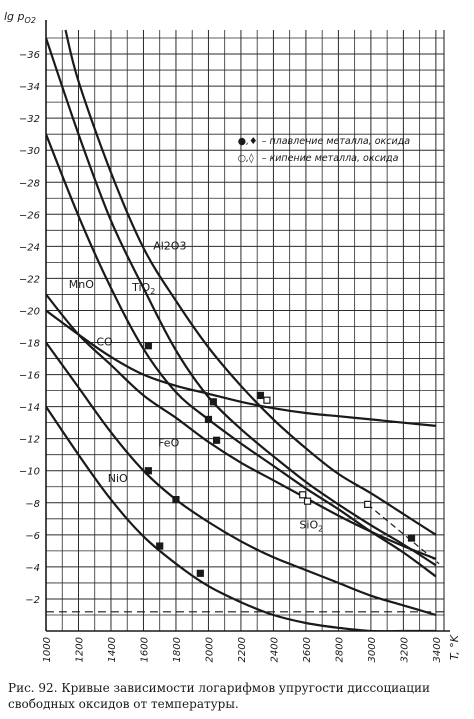  What do you see at coordinates (29, 279) in the screenshot?
I see `y-tick-label: −22` at bounding box center [29, 279].